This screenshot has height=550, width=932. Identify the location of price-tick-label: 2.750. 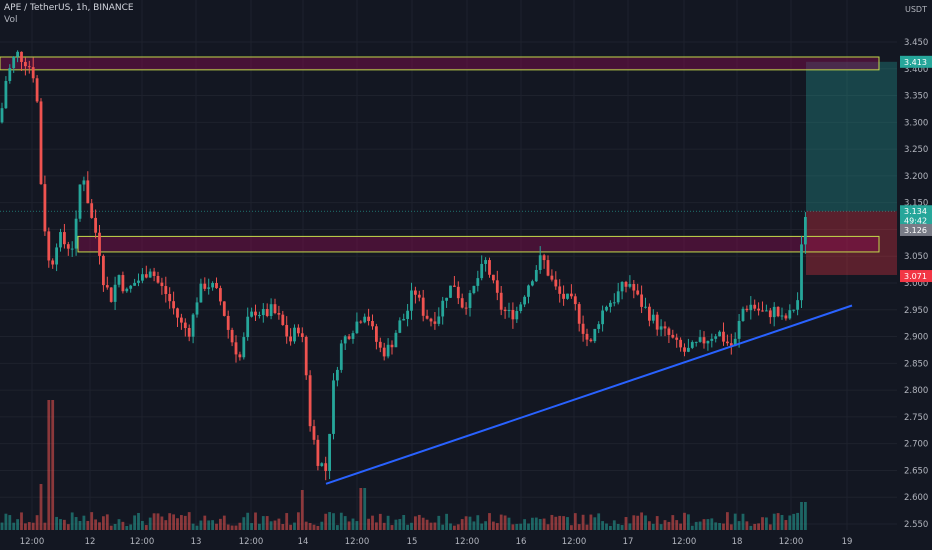
(916, 418).